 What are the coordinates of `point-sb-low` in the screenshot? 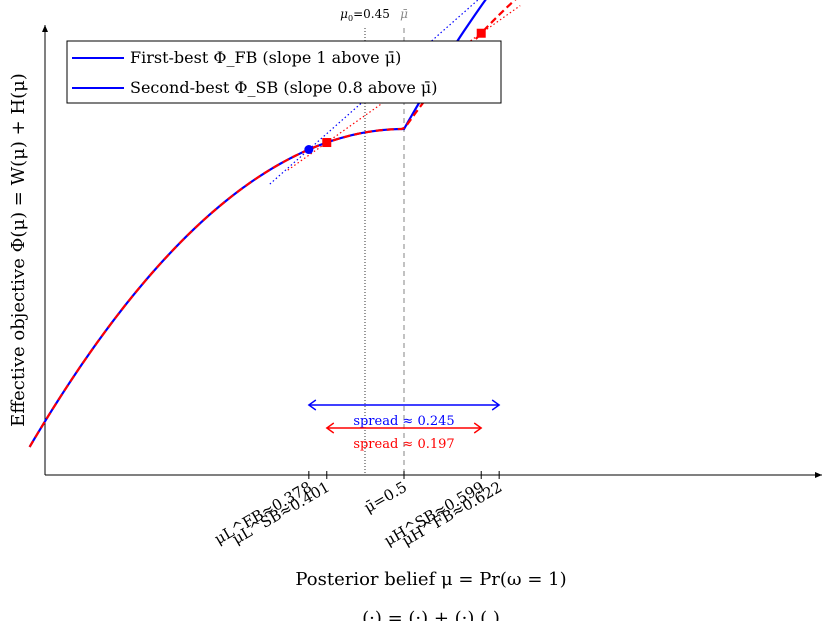 It's located at (327, 143).